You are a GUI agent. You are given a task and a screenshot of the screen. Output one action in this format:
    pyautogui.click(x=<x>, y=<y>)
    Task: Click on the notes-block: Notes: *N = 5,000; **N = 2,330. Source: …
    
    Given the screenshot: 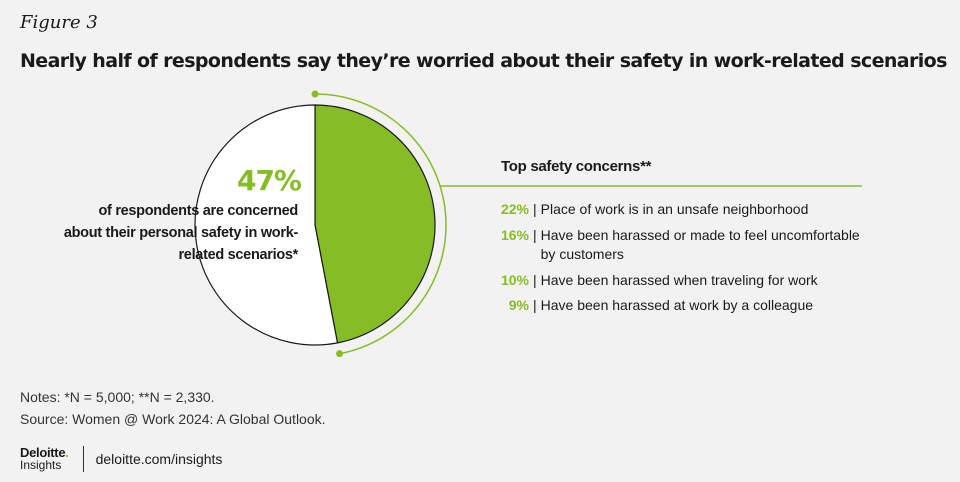 What is the action you would take?
    pyautogui.click(x=173, y=408)
    